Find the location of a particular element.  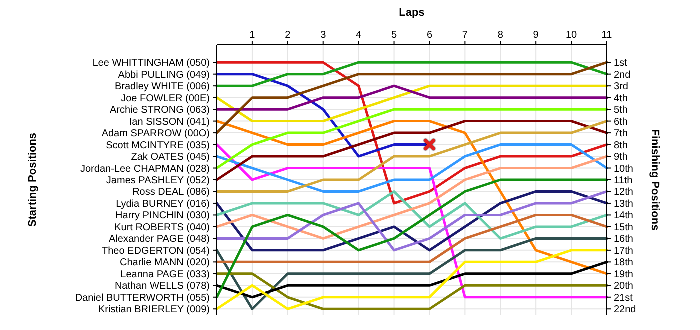

x-tick-label: 6 is located at coordinates (429, 35).